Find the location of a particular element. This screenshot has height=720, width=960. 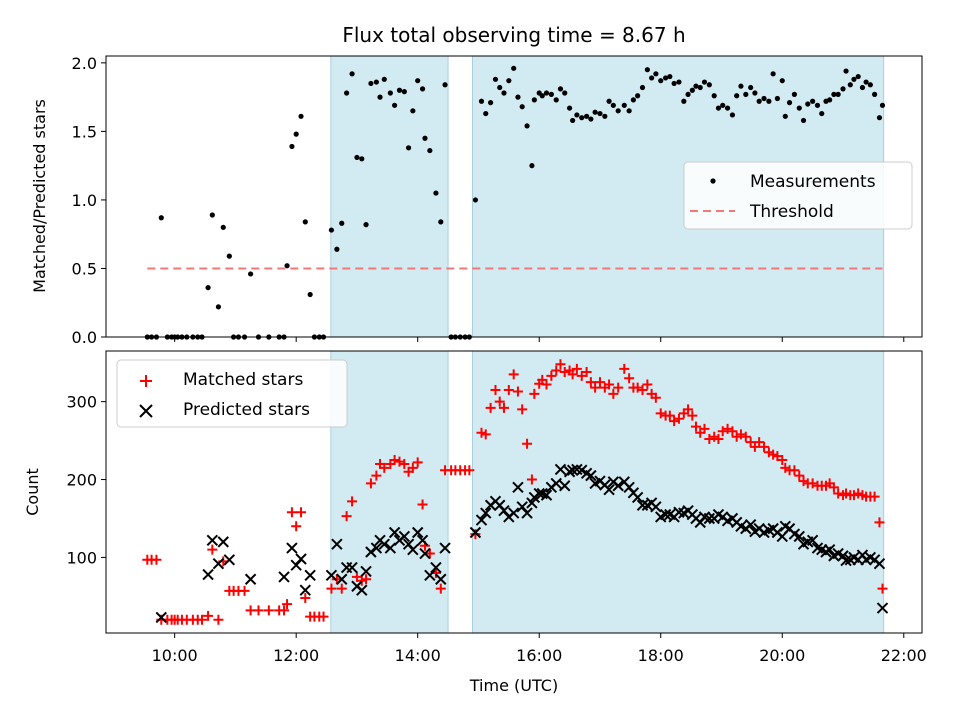

bottom-legend: Matched stars Predicted stars is located at coordinates (232, 393).